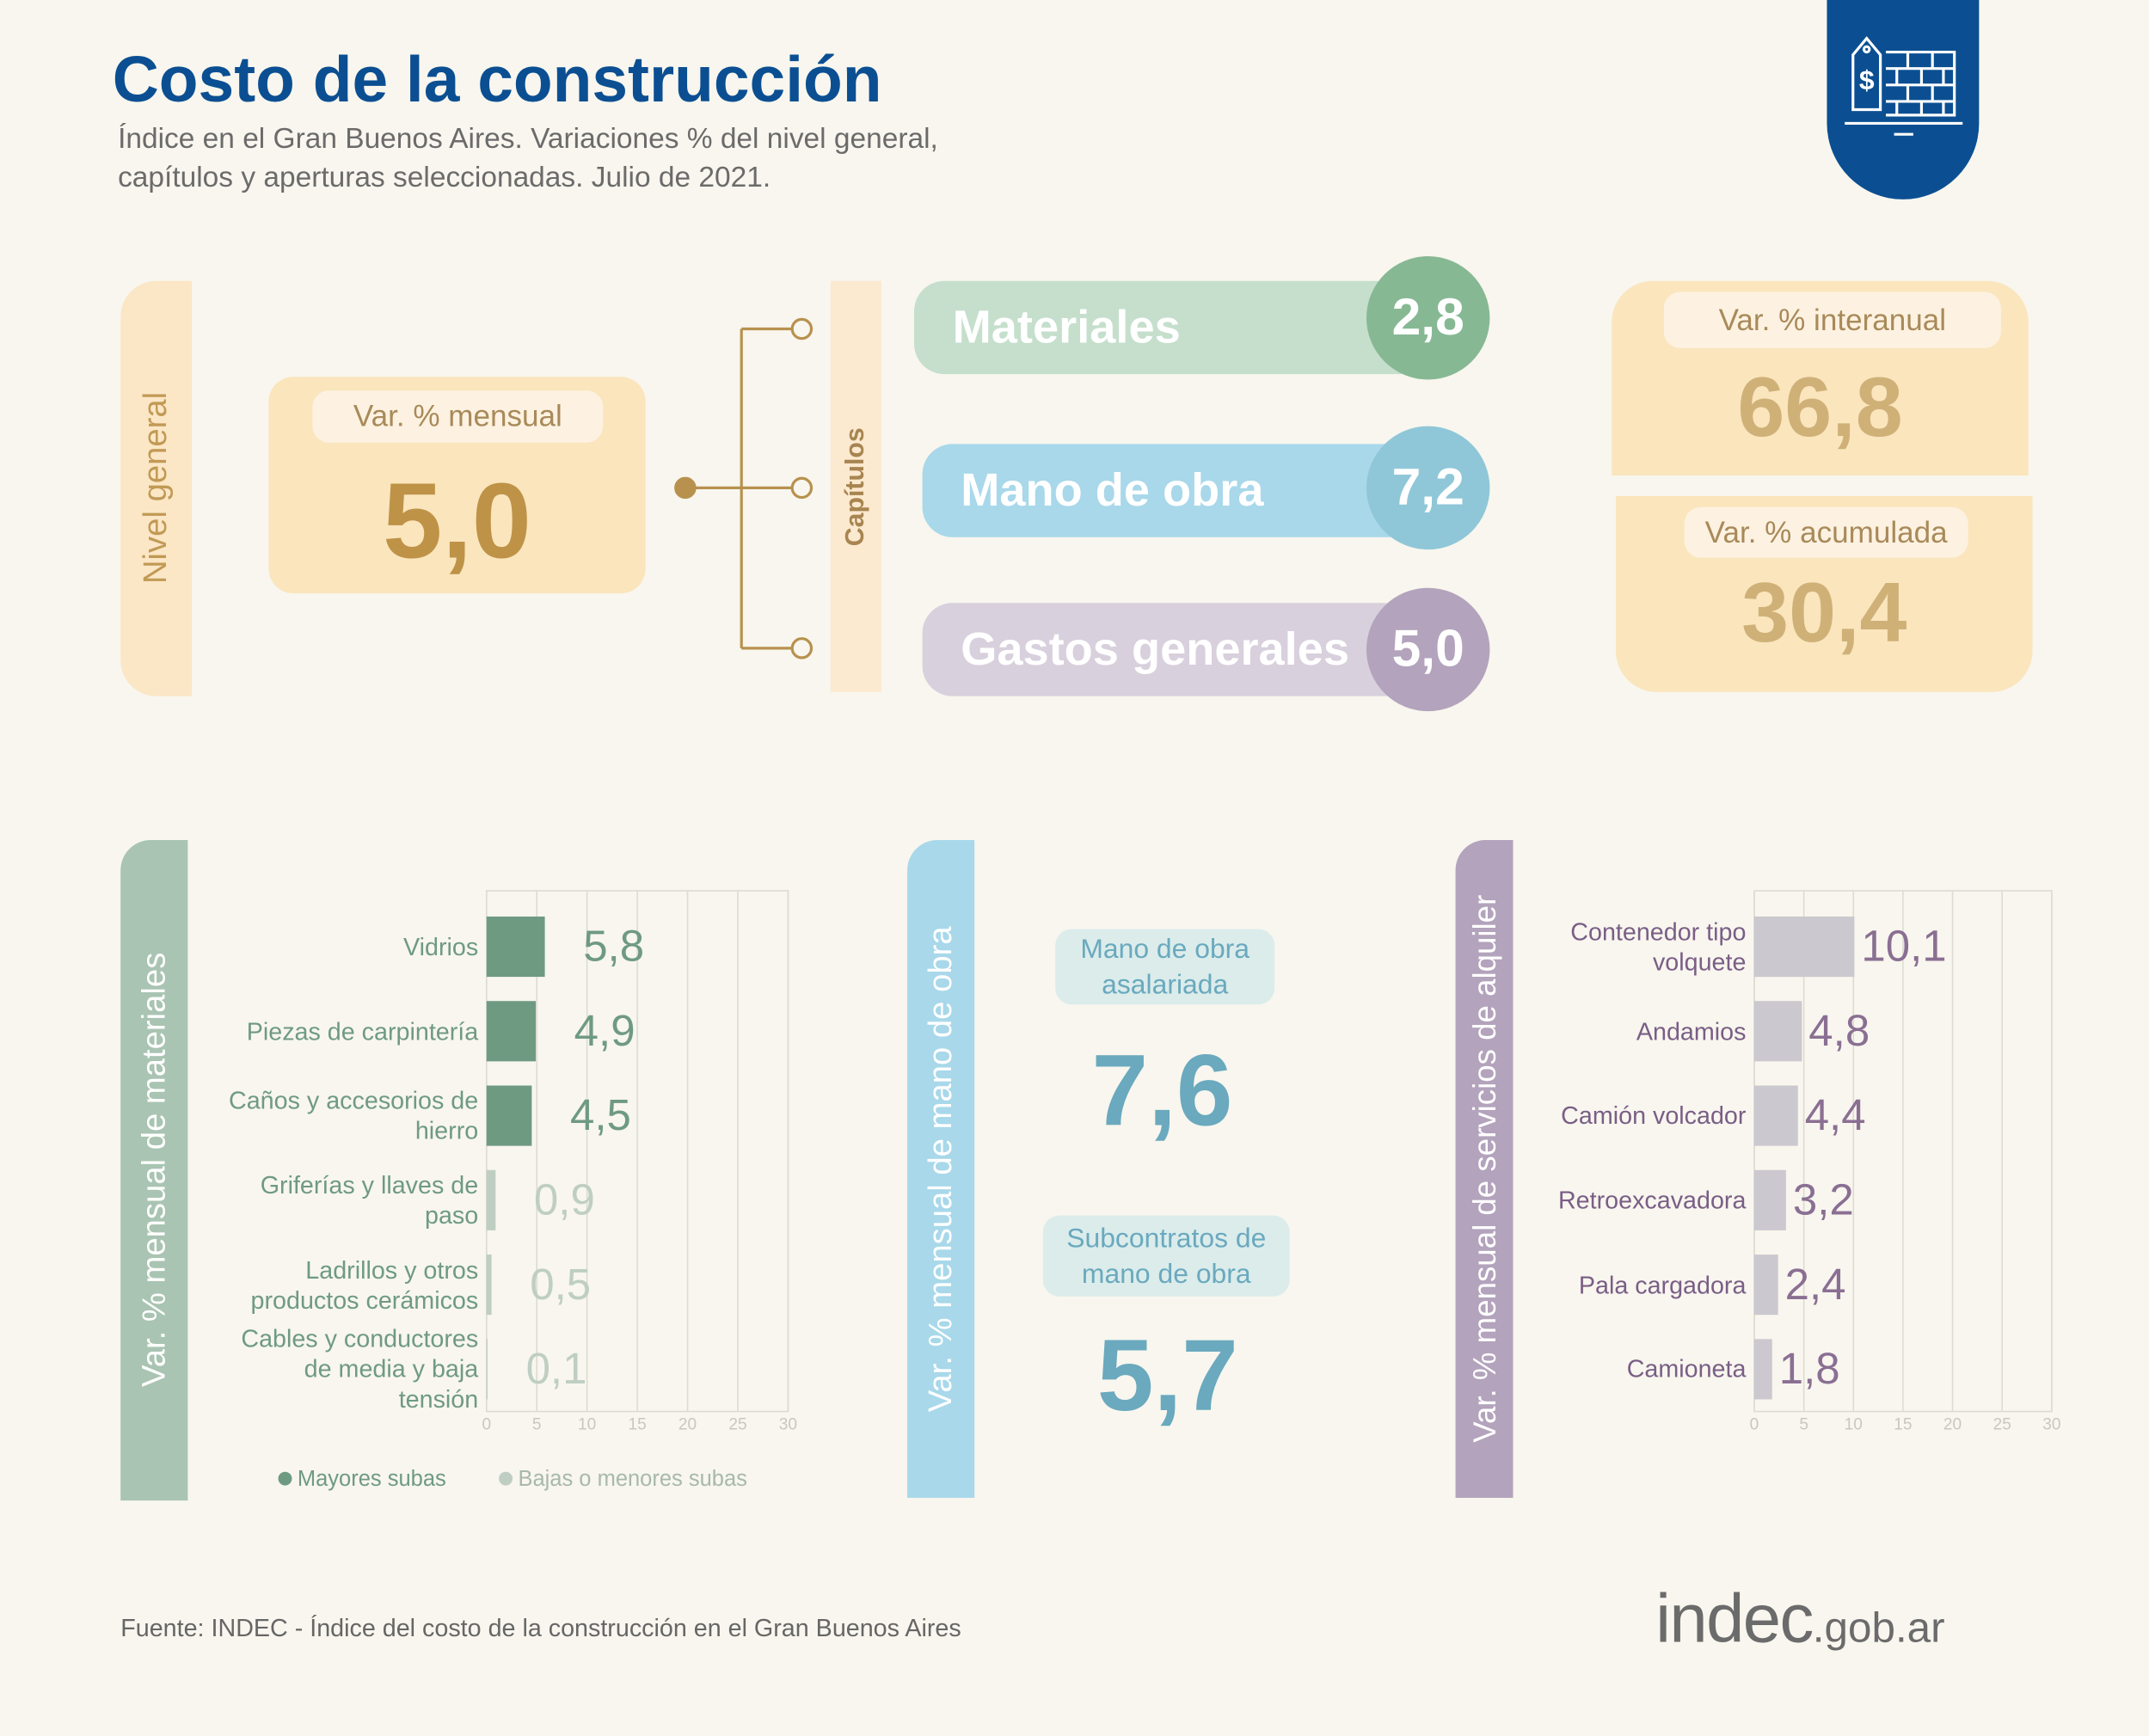 This screenshot has width=2149, height=1736. I want to click on value-label: 1,8, so click(1810, 1369).